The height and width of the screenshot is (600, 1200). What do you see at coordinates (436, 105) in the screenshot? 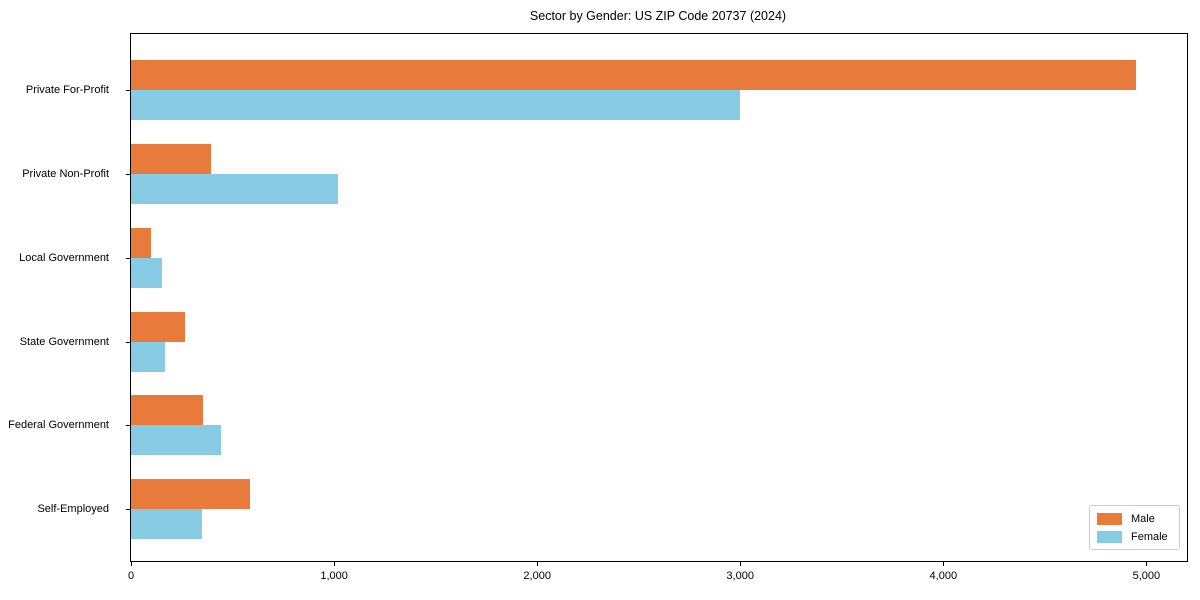
I see `bar-female-private-for-profit` at bounding box center [436, 105].